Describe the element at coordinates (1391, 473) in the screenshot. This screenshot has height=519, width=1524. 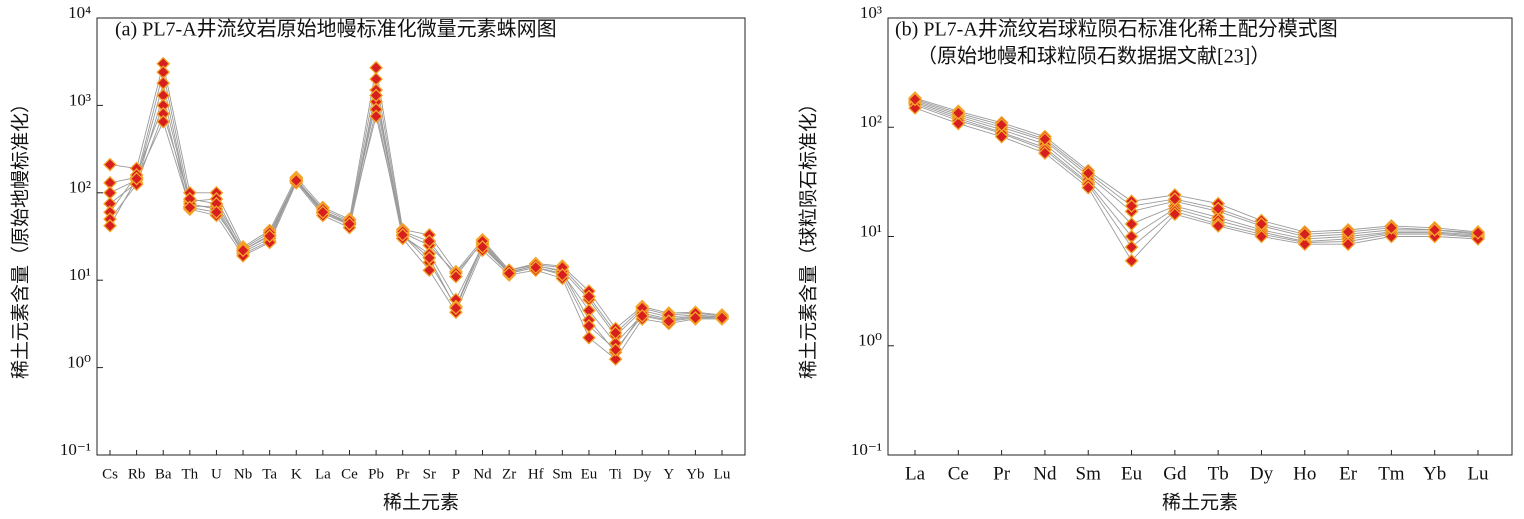
I see `x-tick-label: Tm` at that location.